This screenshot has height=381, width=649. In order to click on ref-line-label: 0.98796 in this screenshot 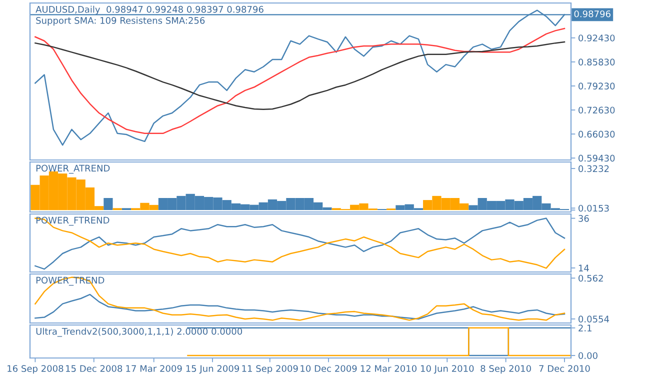, I will do `click(592, 14)`.